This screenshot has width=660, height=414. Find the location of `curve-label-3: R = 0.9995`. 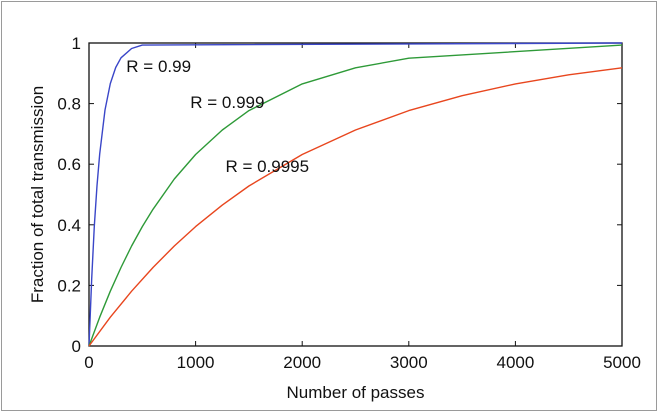

curve-label-3: R = 0.9995 is located at coordinates (267, 166).